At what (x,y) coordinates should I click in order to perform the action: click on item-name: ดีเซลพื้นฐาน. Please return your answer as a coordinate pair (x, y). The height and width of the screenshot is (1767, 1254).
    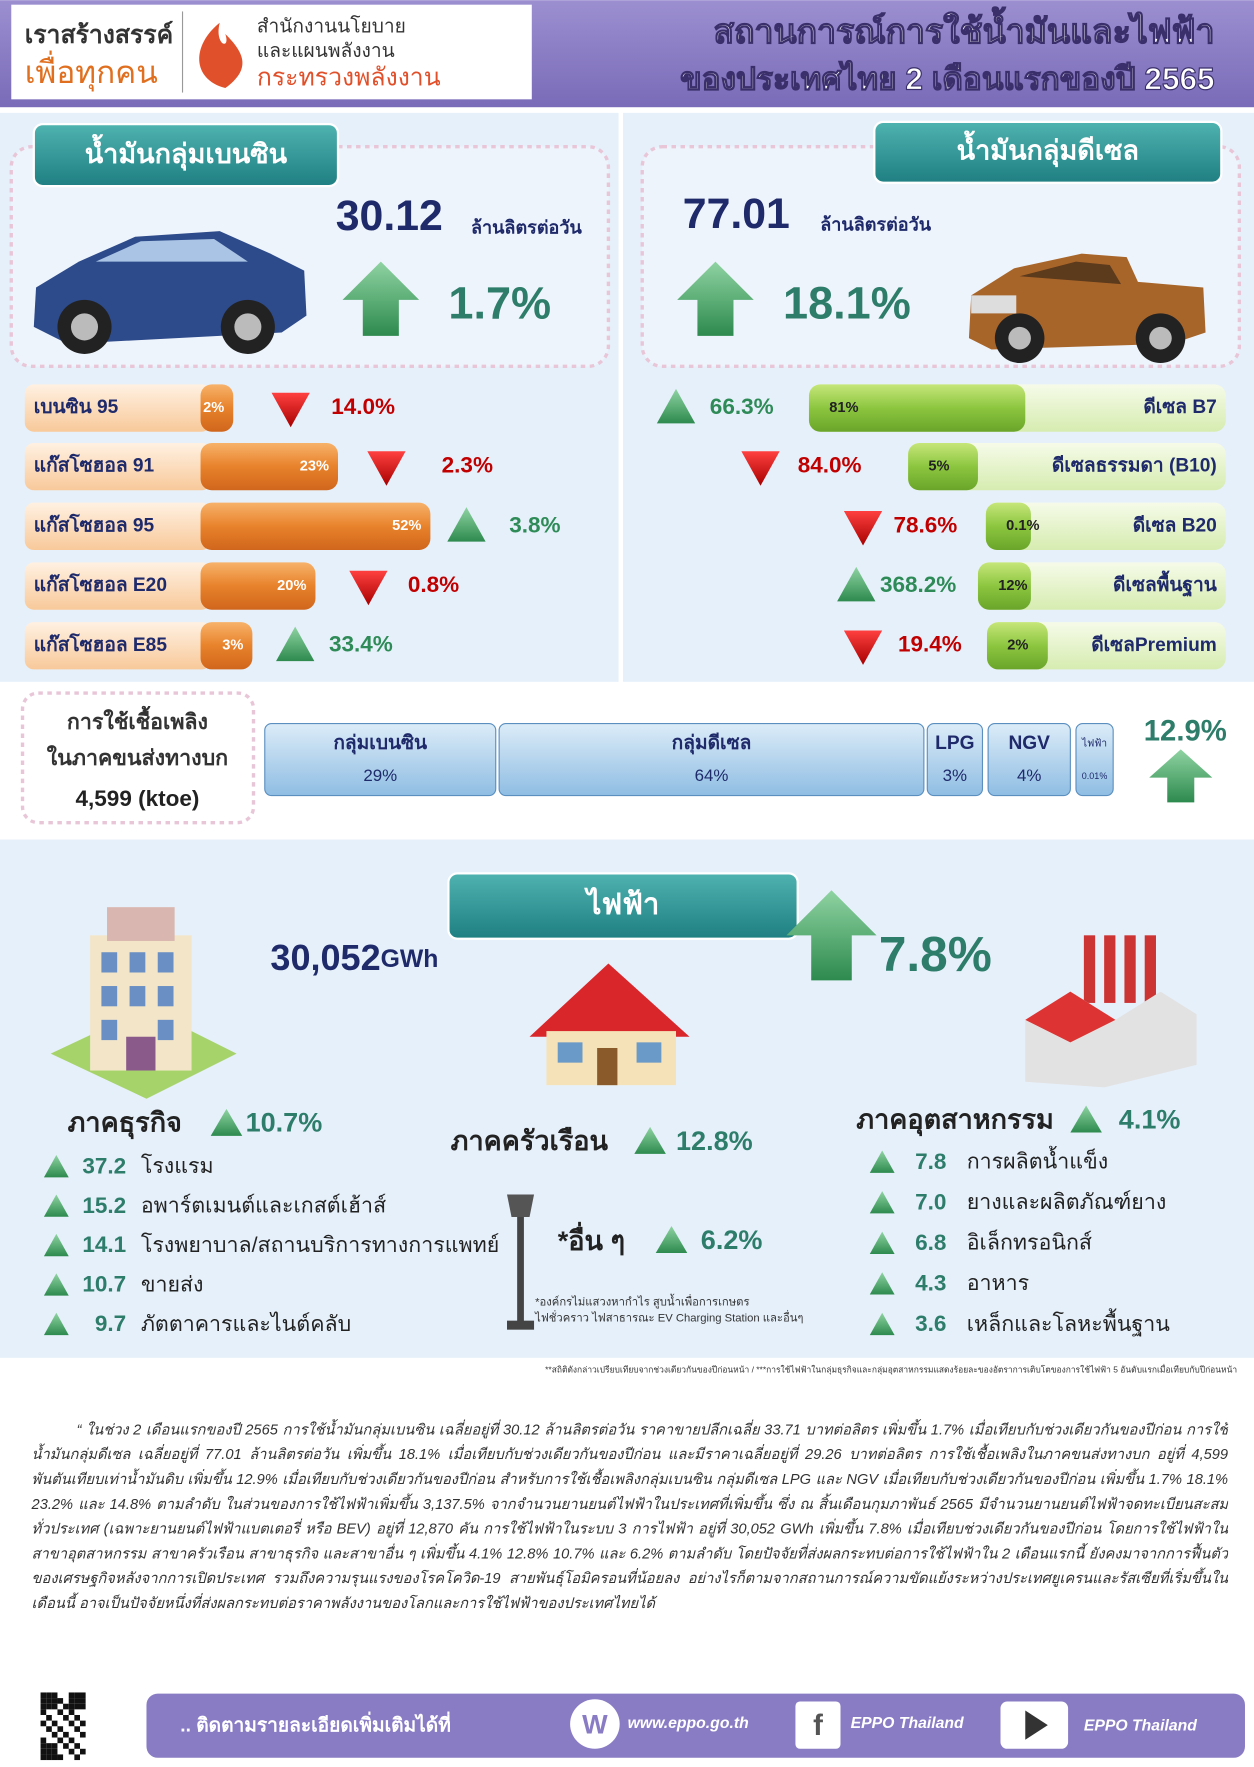
    Looking at the image, I should click on (1165, 584).